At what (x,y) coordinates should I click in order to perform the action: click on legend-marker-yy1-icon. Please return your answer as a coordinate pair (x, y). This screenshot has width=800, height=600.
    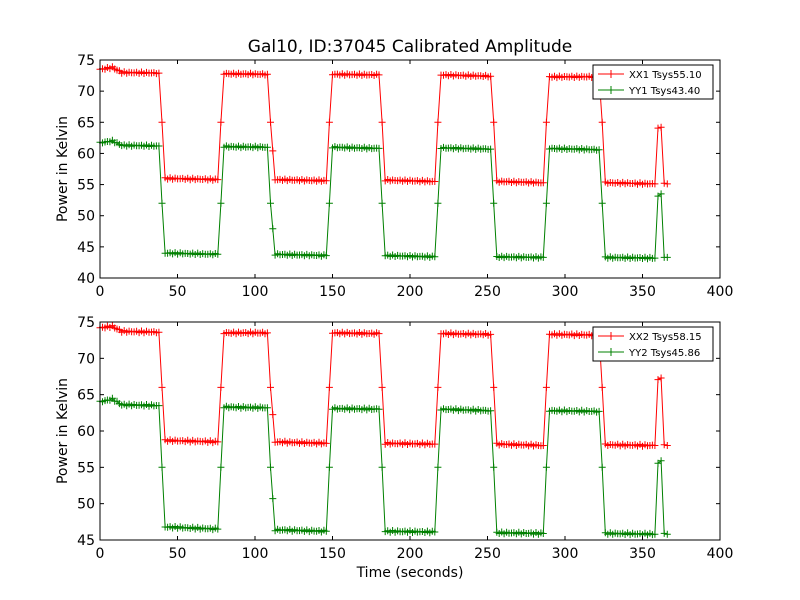
    Looking at the image, I should click on (611, 90).